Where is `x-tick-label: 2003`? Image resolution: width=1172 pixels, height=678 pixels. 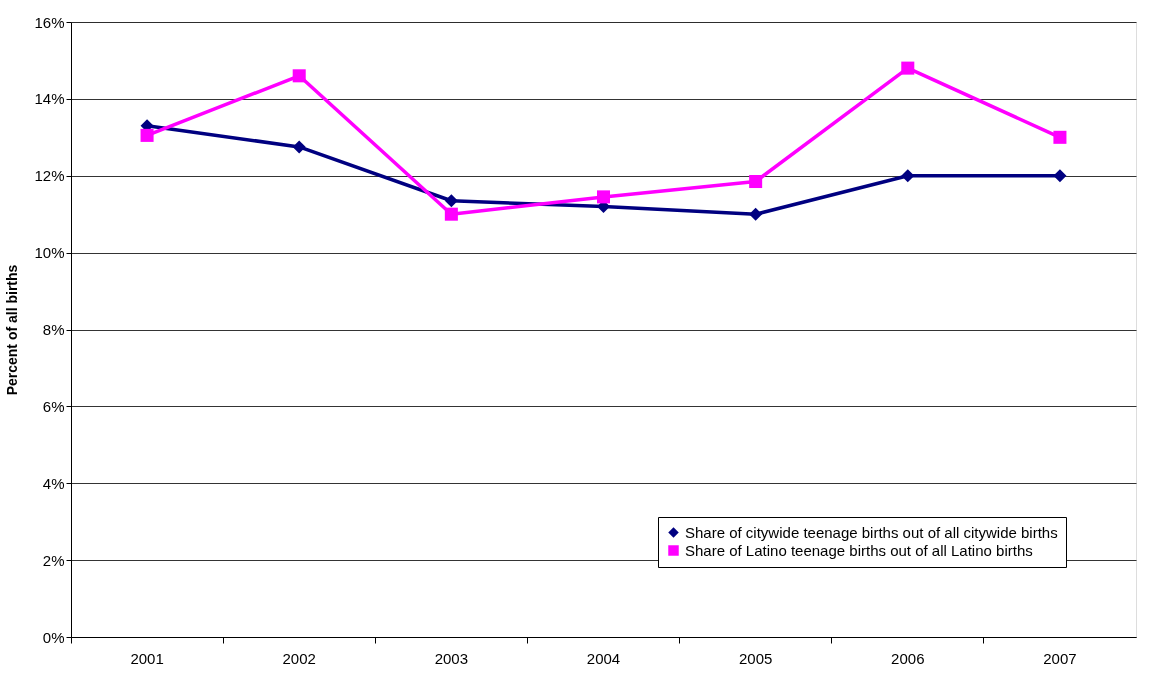
x-tick-label: 2003 is located at coordinates (451, 658).